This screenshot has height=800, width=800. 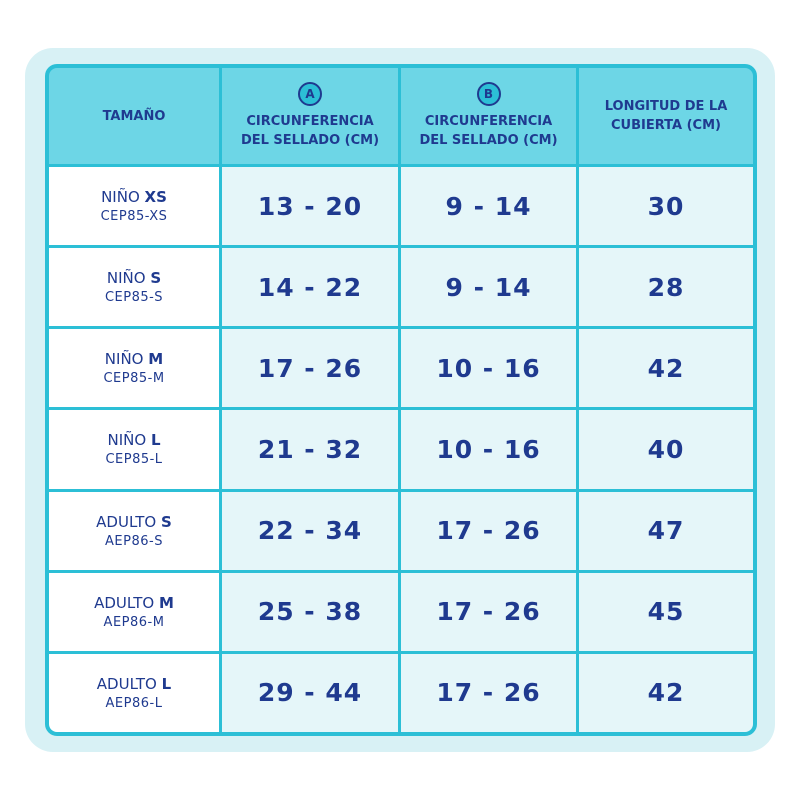 I want to click on size-cell: NIÑO XS CEP85-XS, so click(x=134, y=206).